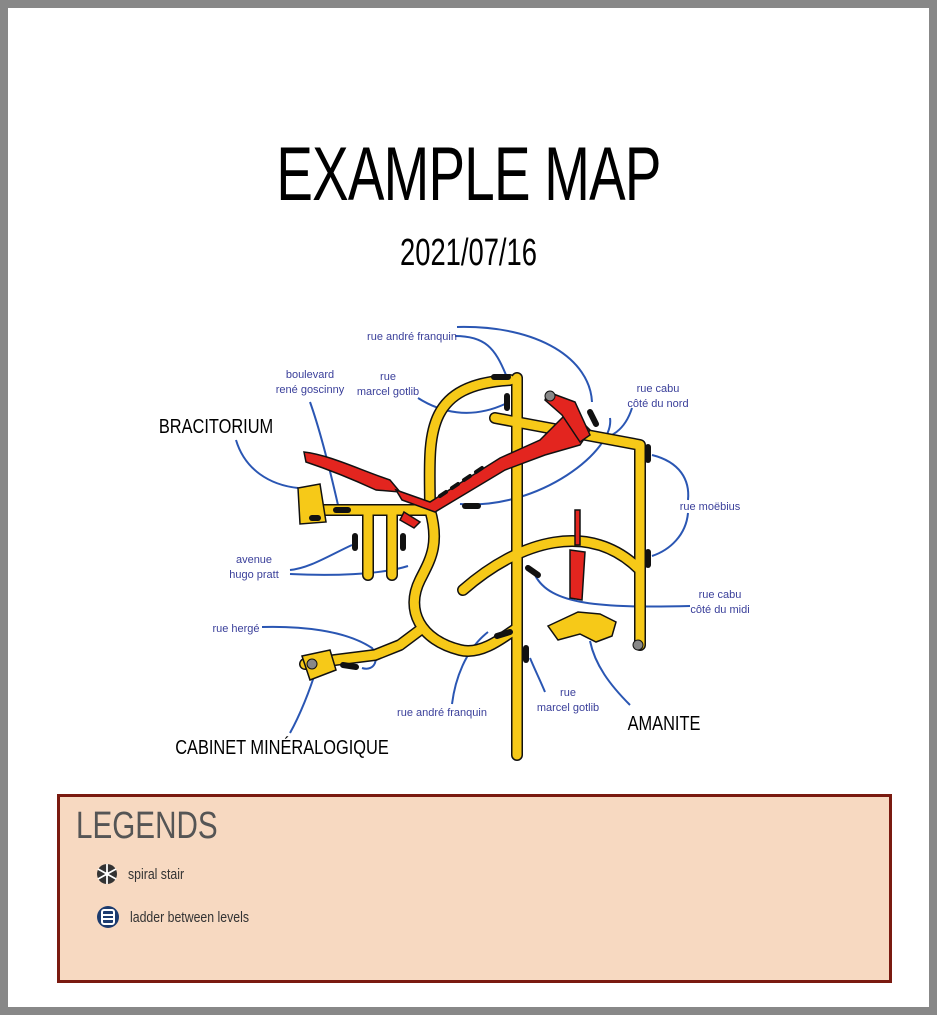  I want to click on street-label-cabu-nord-2: côté du nord, so click(657, 404).